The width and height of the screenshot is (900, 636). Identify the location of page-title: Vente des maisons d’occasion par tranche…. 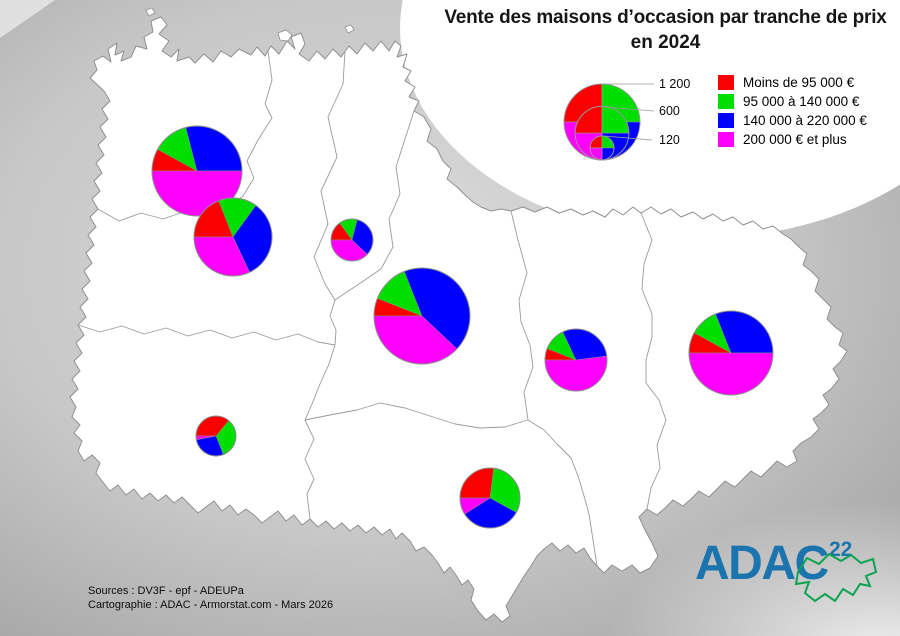
(654, 30).